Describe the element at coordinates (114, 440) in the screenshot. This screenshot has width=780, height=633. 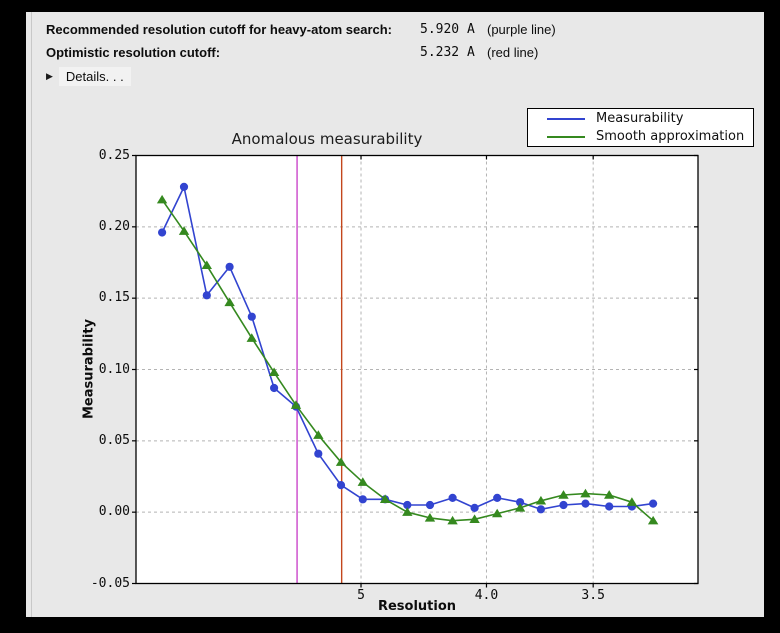
I see `y-tick-label: 0.05` at that location.